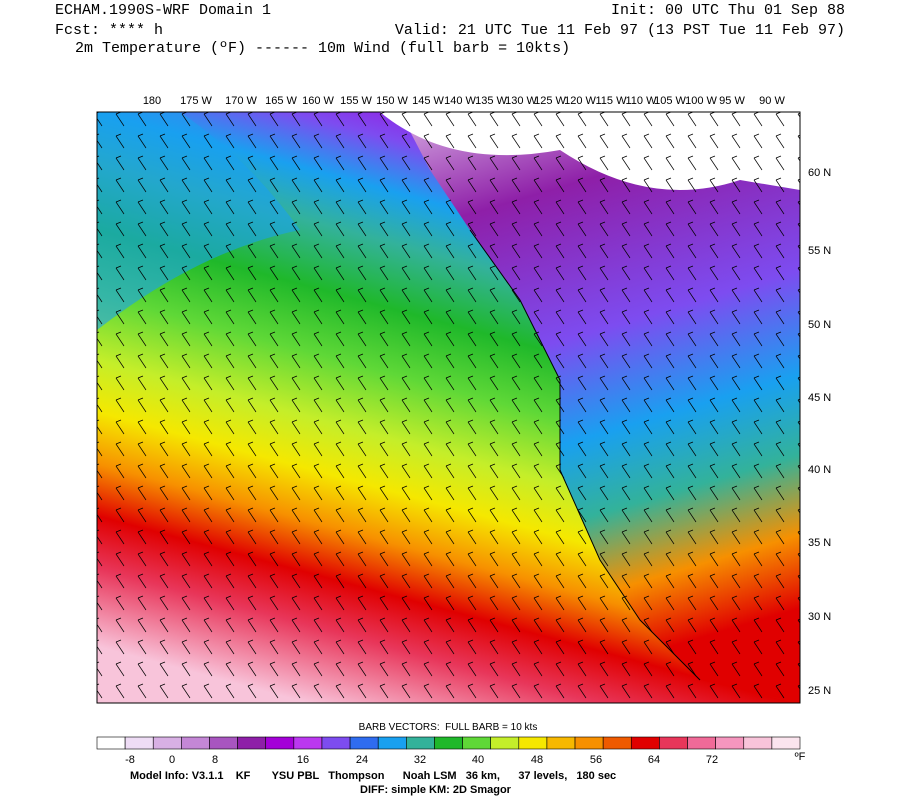 Image resolution: width=900 pixels, height=800 pixels. I want to click on longitude-label: 145 W, so click(428, 101).